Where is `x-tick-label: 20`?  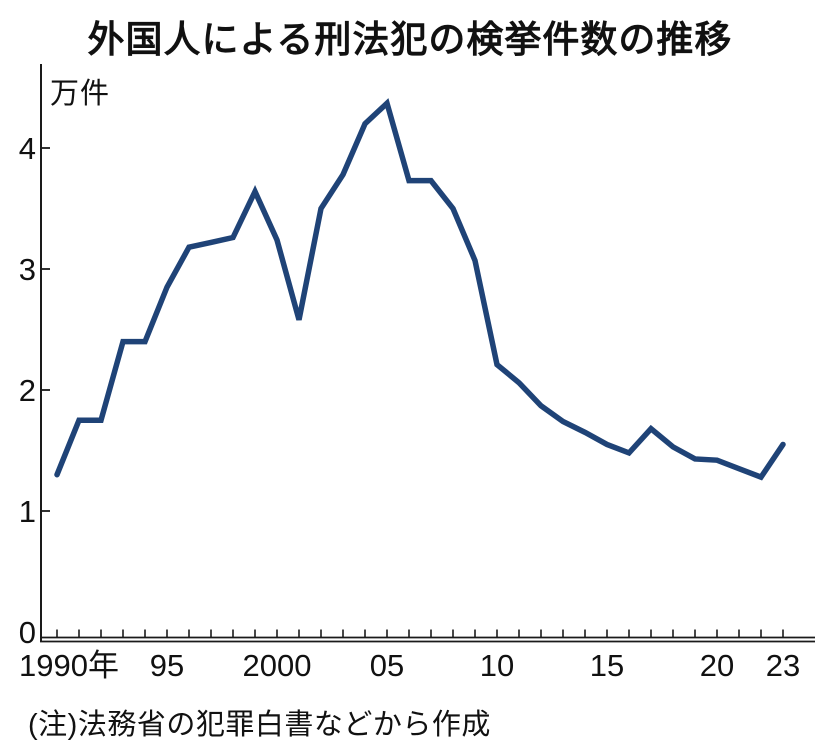
x-tick-label: 20 is located at coordinates (717, 665).